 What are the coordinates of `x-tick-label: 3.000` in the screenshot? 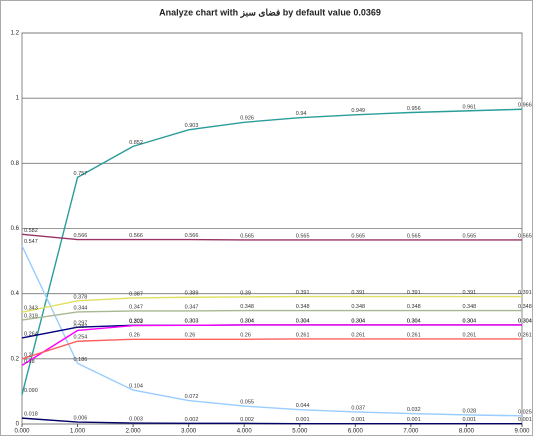 It's located at (189, 432).